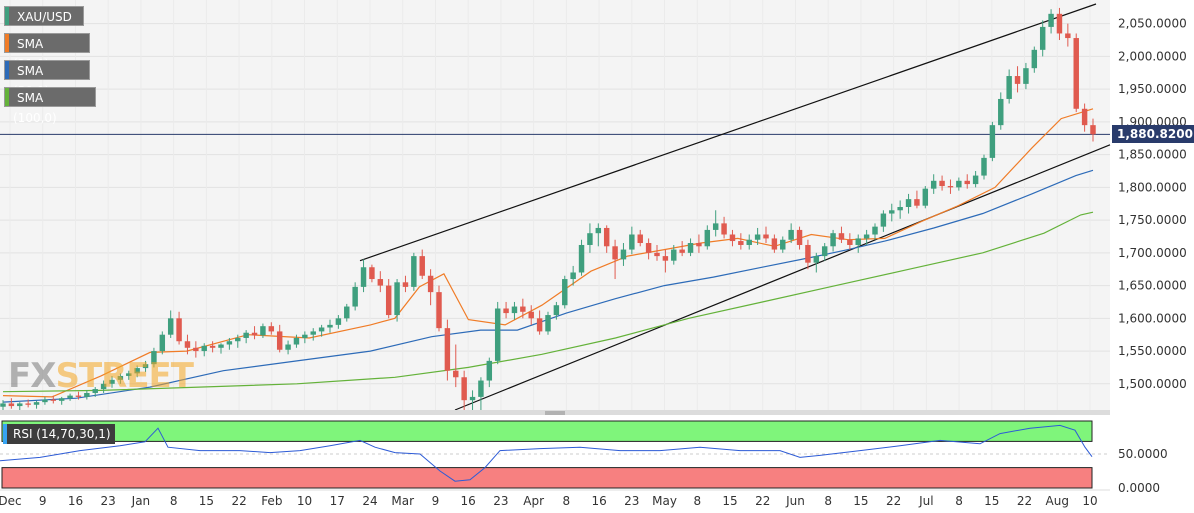  I want to click on y-tick-label: 1,950.0000, so click(1152, 89).